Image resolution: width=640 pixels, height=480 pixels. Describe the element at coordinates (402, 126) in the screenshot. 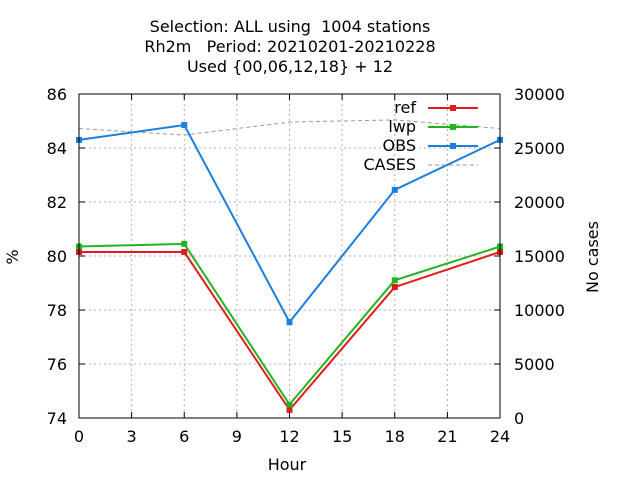

I see `legend-label-lwp: lwp` at that location.